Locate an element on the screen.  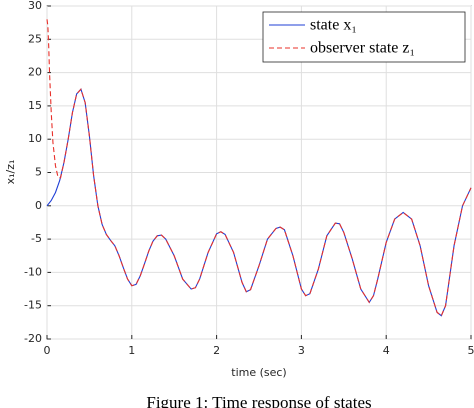
y-tick-label: 10 is located at coordinates (35, 138).